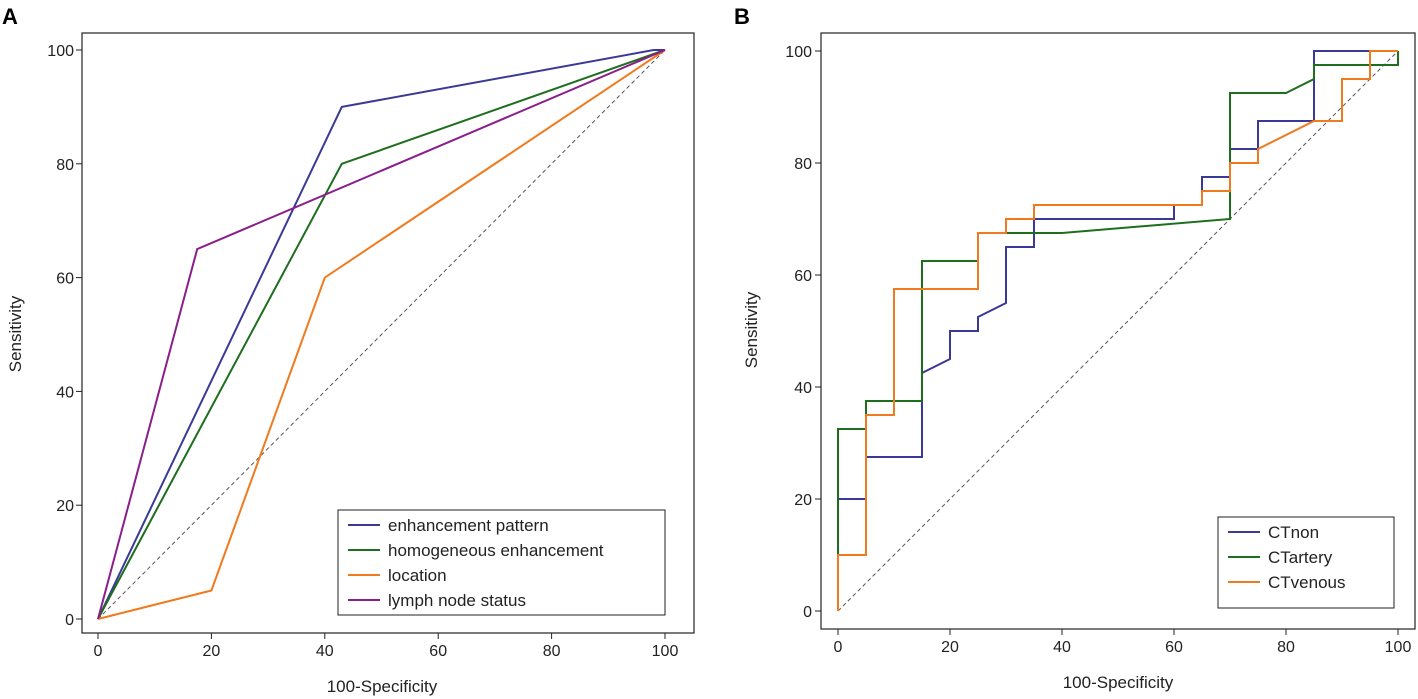 This screenshot has height=699, width=1418. I want to click on legend-box, so click(501, 562).